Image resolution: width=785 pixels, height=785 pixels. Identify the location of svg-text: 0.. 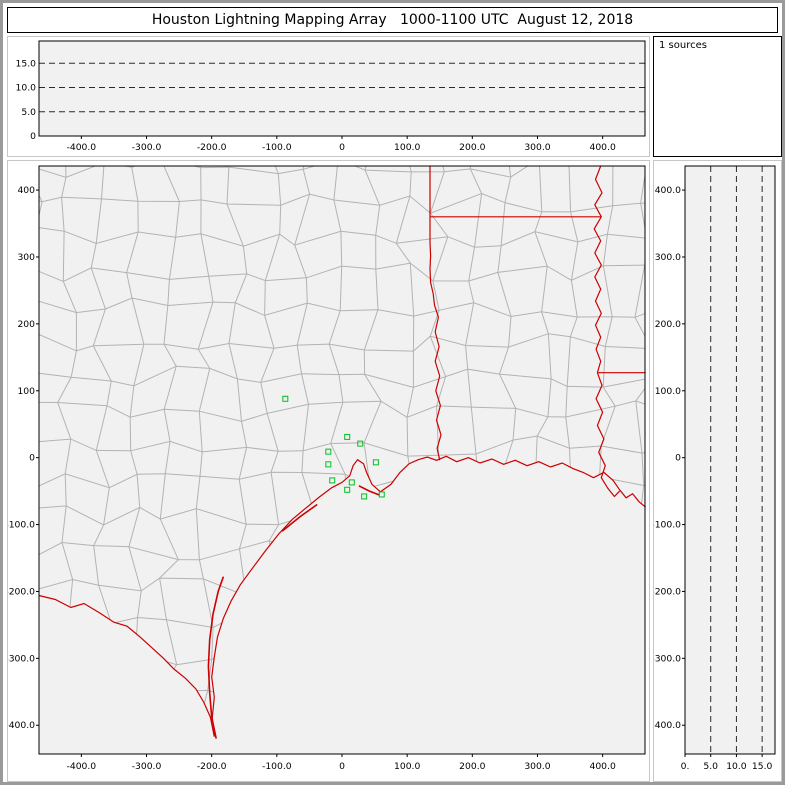
(685, 766).